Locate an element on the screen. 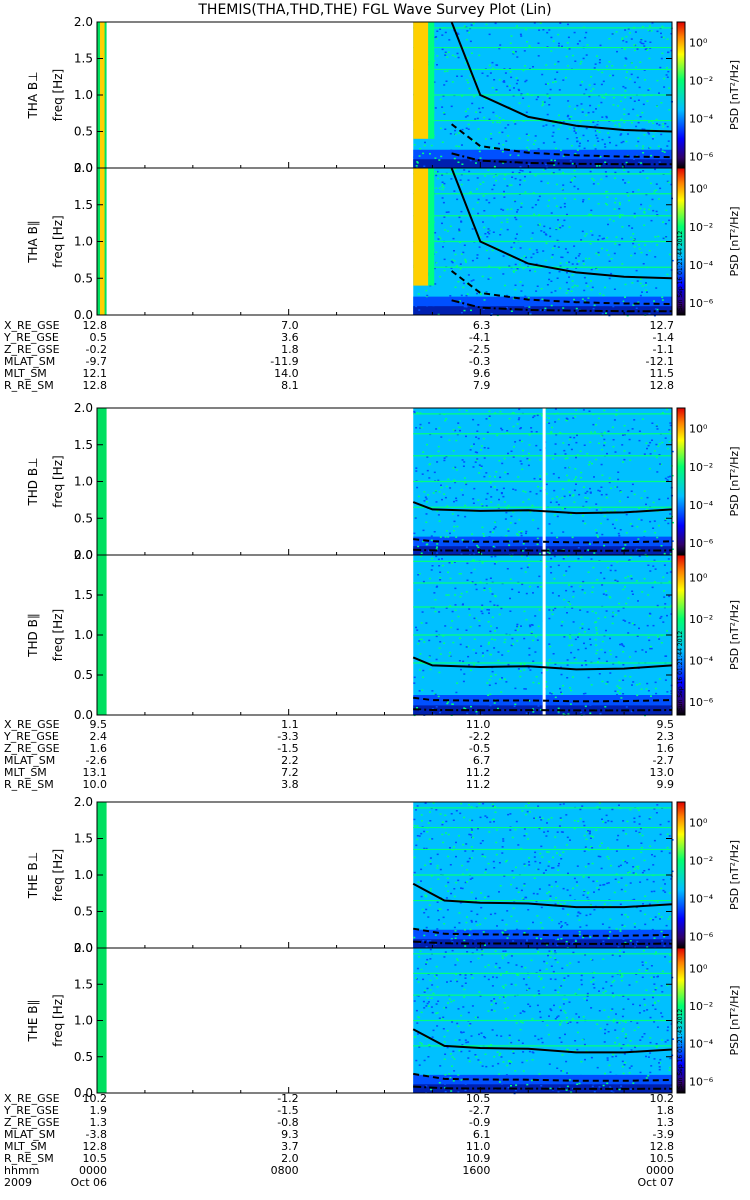 This screenshot has height=1200, width=750. ephemeris-value: 12.8 is located at coordinates (95, 1146).